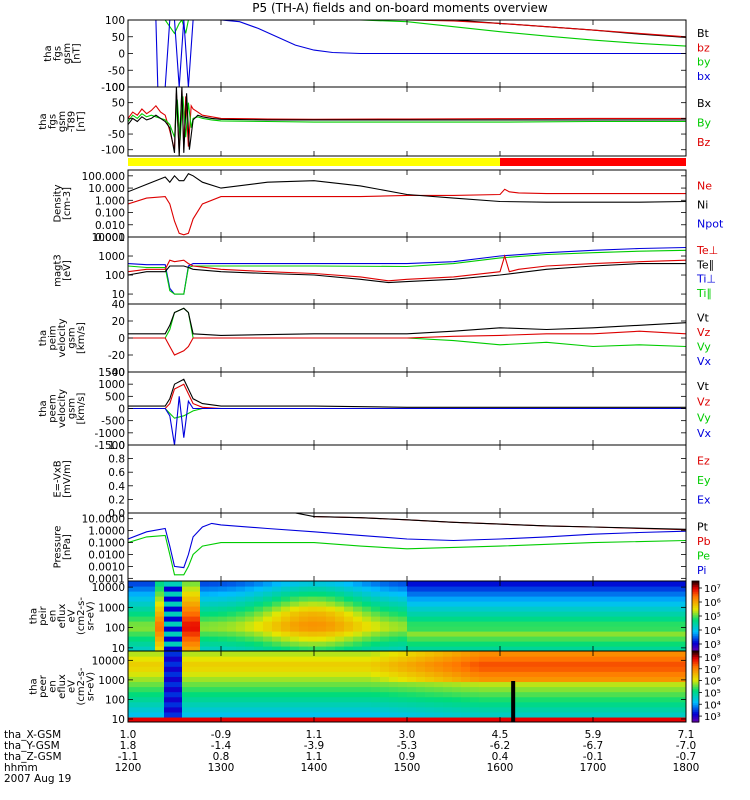 The image size is (750, 800). I want to click on panel-frame, so click(407, 479).